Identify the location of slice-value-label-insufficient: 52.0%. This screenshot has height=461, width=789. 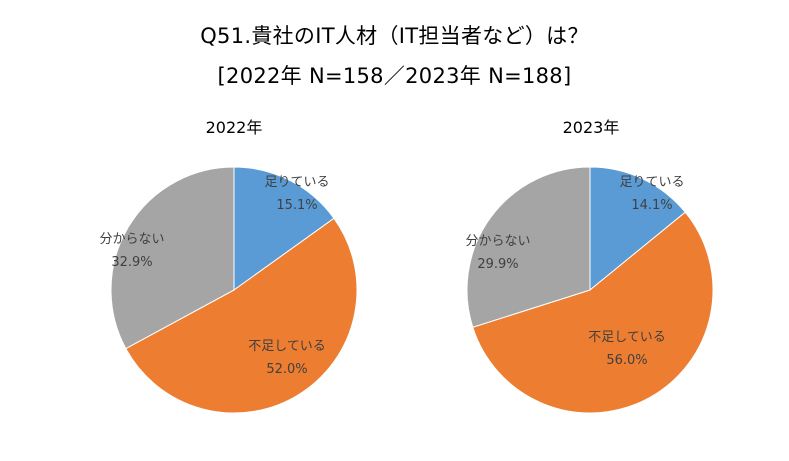
(286, 369).